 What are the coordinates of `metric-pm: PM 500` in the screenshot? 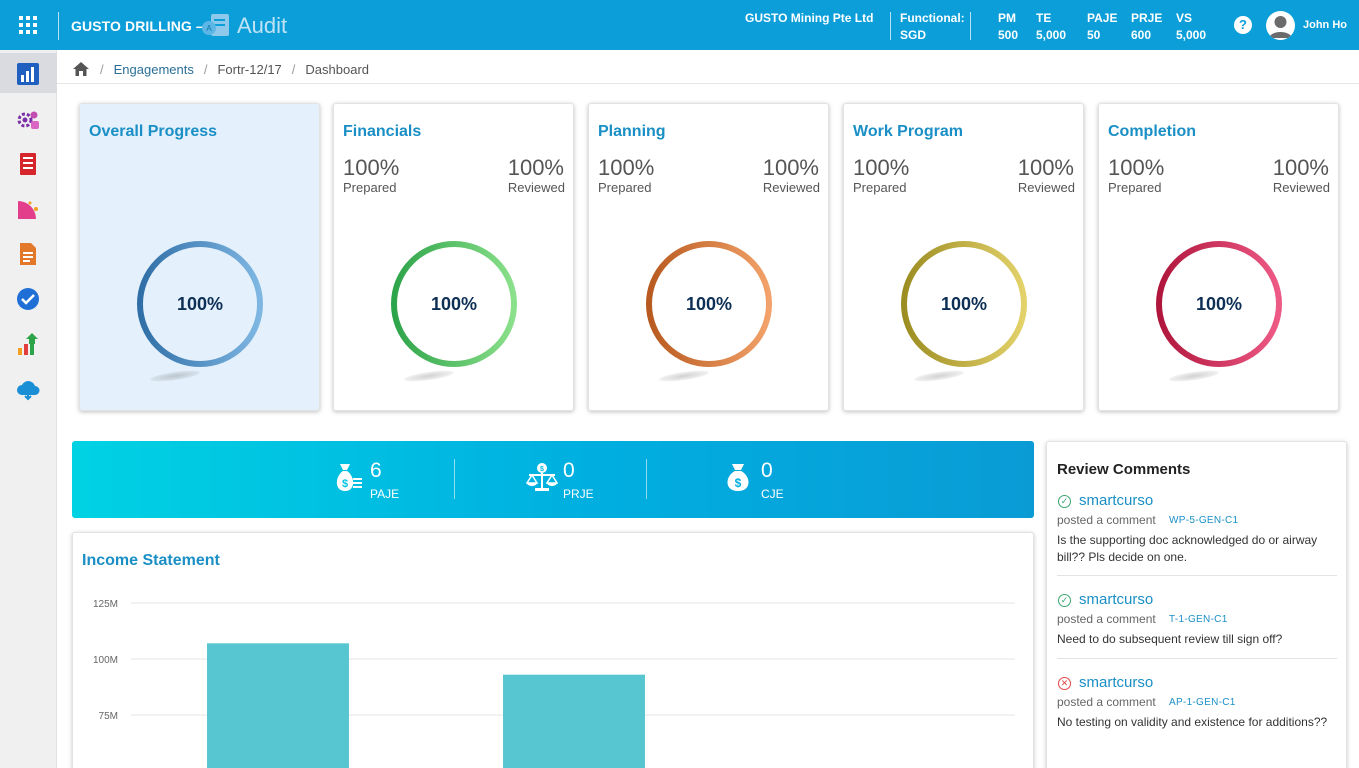 It's located at (1008, 27).